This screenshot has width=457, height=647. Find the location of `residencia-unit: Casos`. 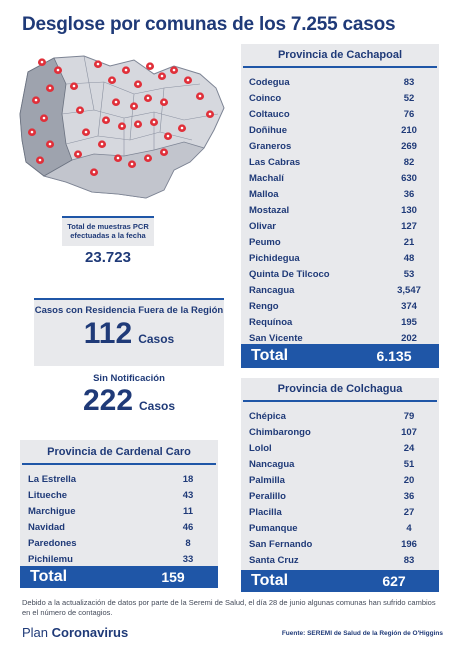

residencia-unit: Casos is located at coordinates (156, 339).